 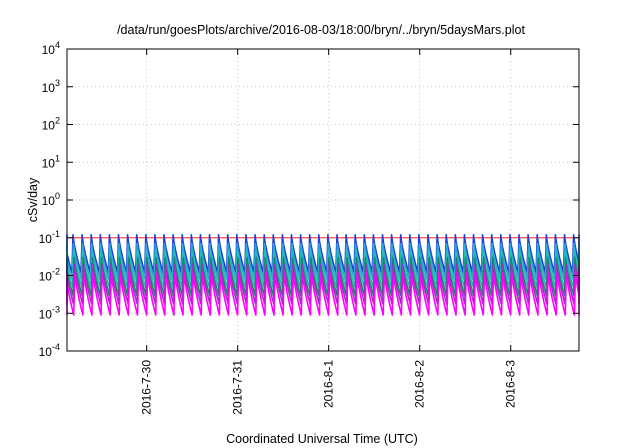 I want to click on series-layer, so click(x=323, y=275).